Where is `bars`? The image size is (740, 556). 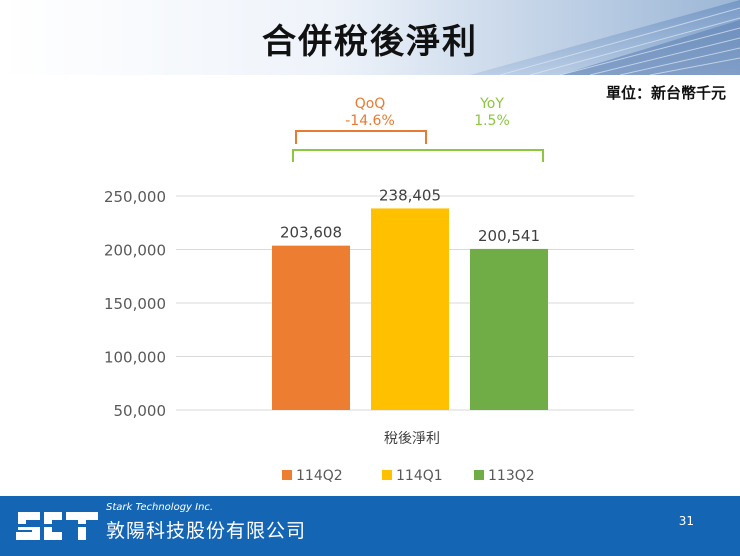
bars is located at coordinates (410, 309).